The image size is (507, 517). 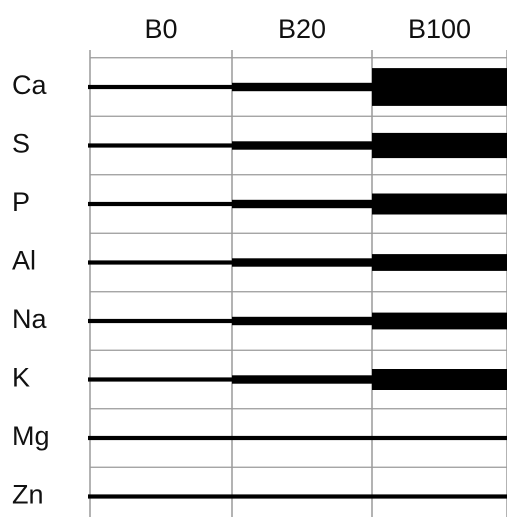 What do you see at coordinates (302, 204) in the screenshot?
I see `bar-p-b20` at bounding box center [302, 204].